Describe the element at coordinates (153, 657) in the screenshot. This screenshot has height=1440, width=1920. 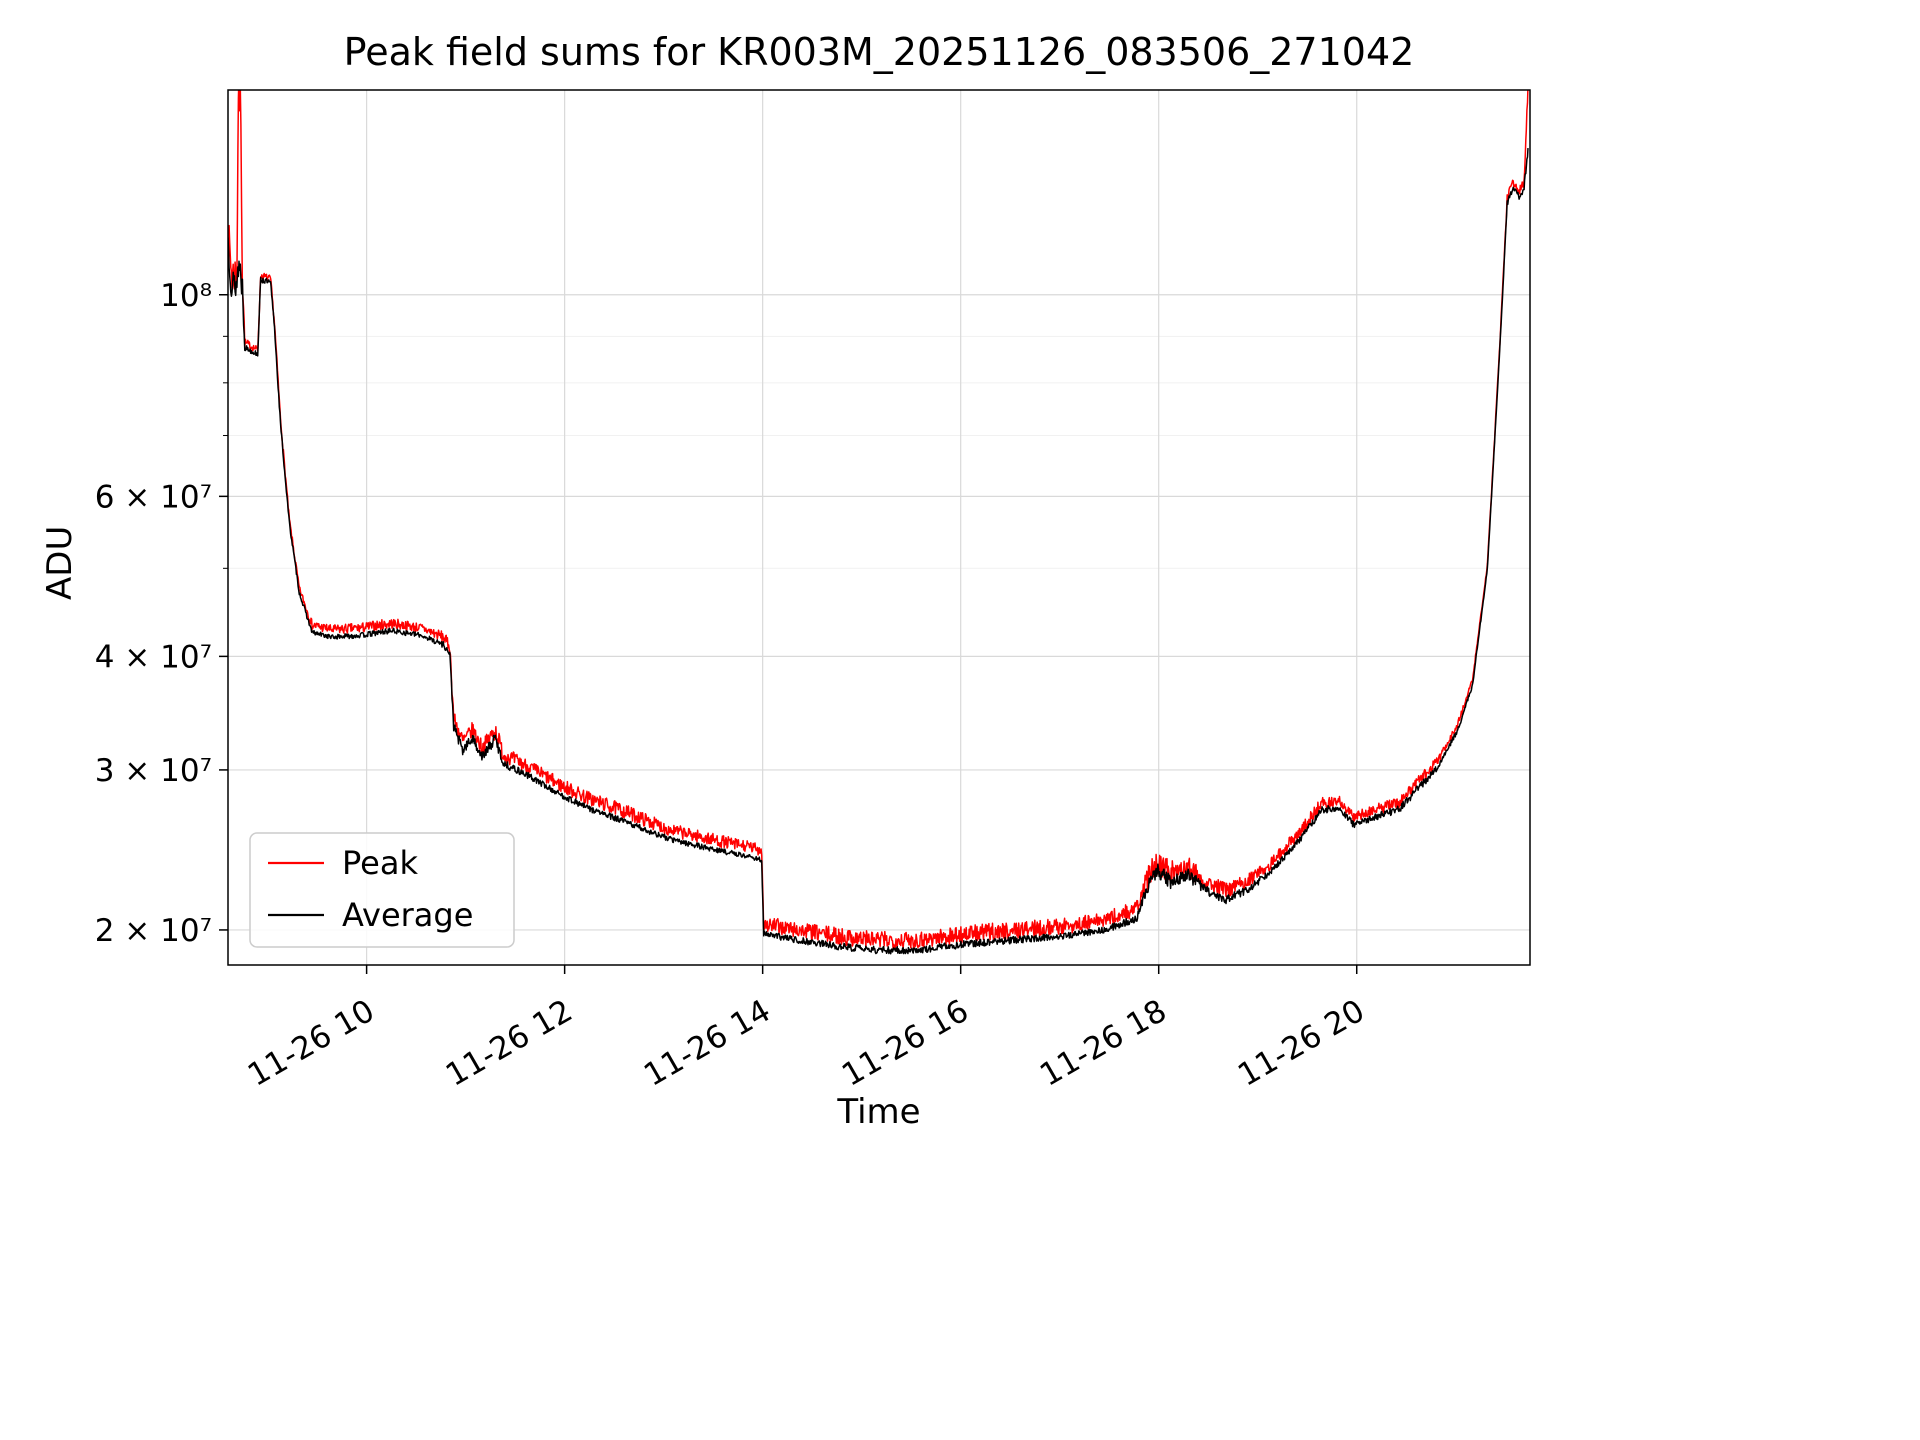
I see `y-tick-label: 4 × 10⁷` at that location.